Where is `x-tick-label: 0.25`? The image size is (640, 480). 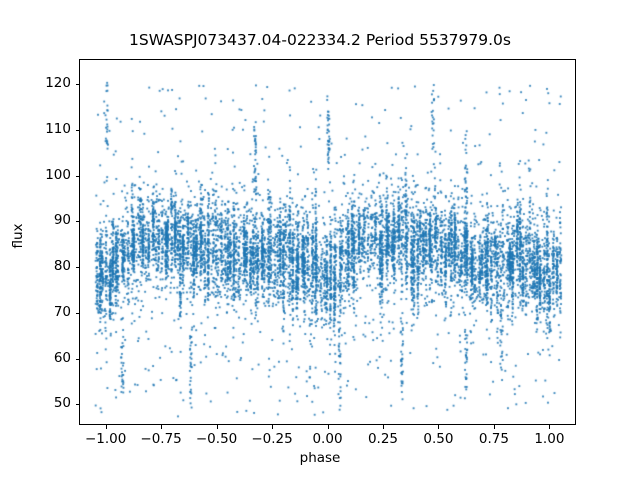
x-tick-label: 0.25 is located at coordinates (382, 439).